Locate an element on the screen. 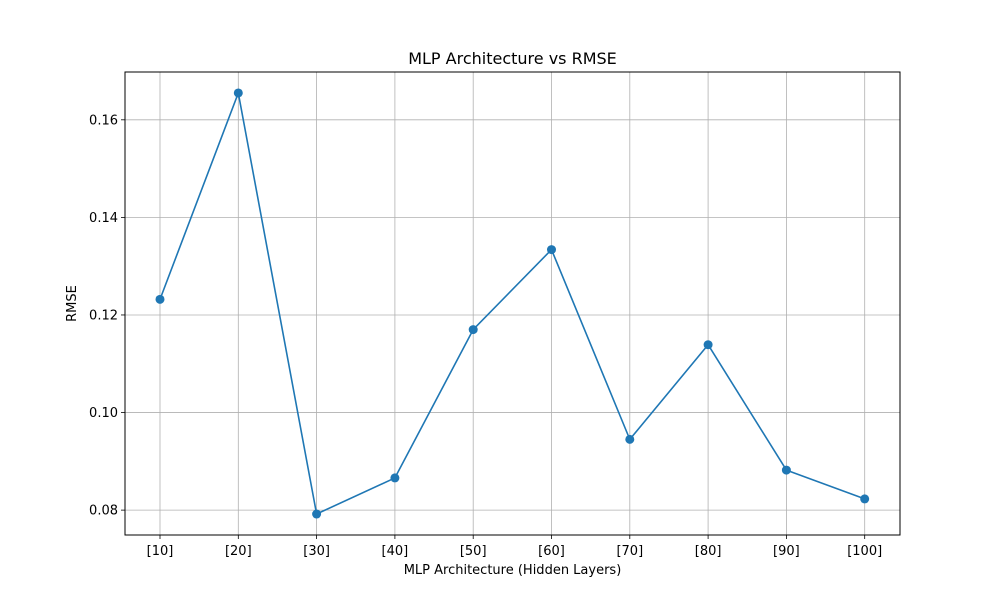 This screenshot has height=604, width=1000. y-axis-ticks: 0.08 0.10 0.12 0.14 0.16 is located at coordinates (107, 316).